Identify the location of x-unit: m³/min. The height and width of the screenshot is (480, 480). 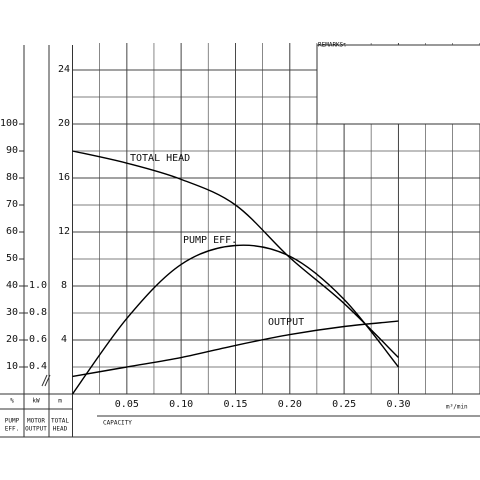
(457, 407).